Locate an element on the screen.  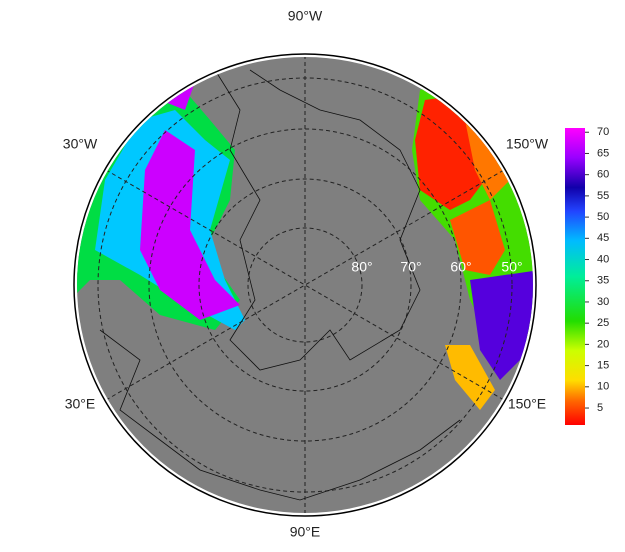
colorbar-tick-label: 30 is located at coordinates (603, 302).